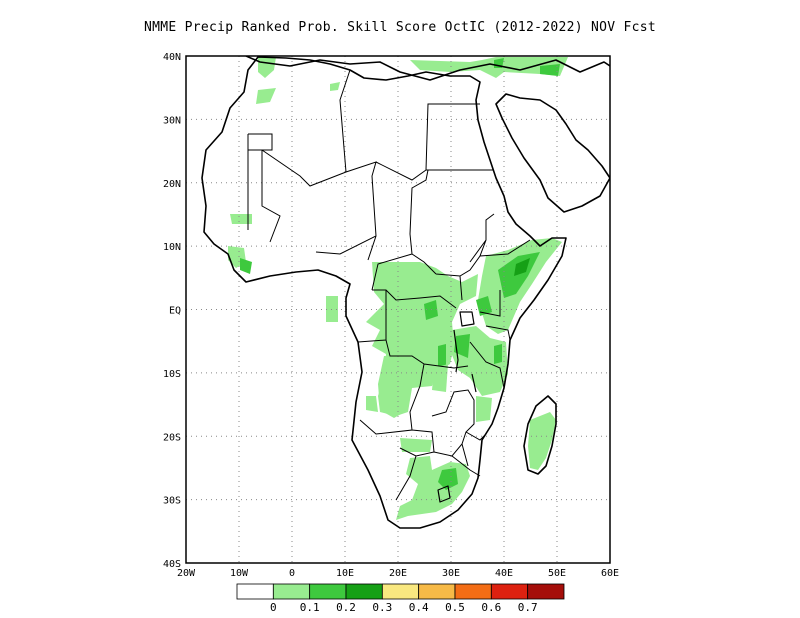 Image resolution: width=800 pixels, height=618 pixels. What do you see at coordinates (455, 607) in the screenshot?
I see `colorbar-label: 0.5` at bounding box center [455, 607].